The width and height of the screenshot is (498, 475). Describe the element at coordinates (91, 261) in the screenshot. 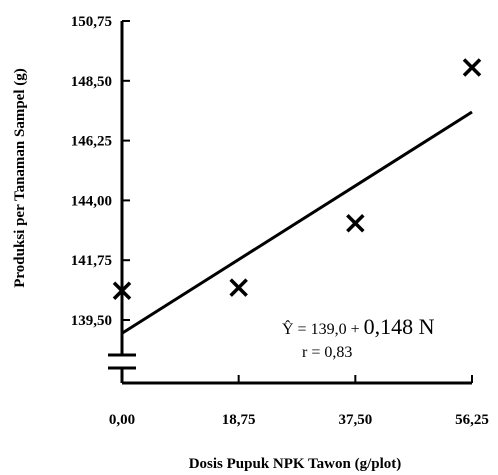

I see `y-tick-label: 141,75` at that location.